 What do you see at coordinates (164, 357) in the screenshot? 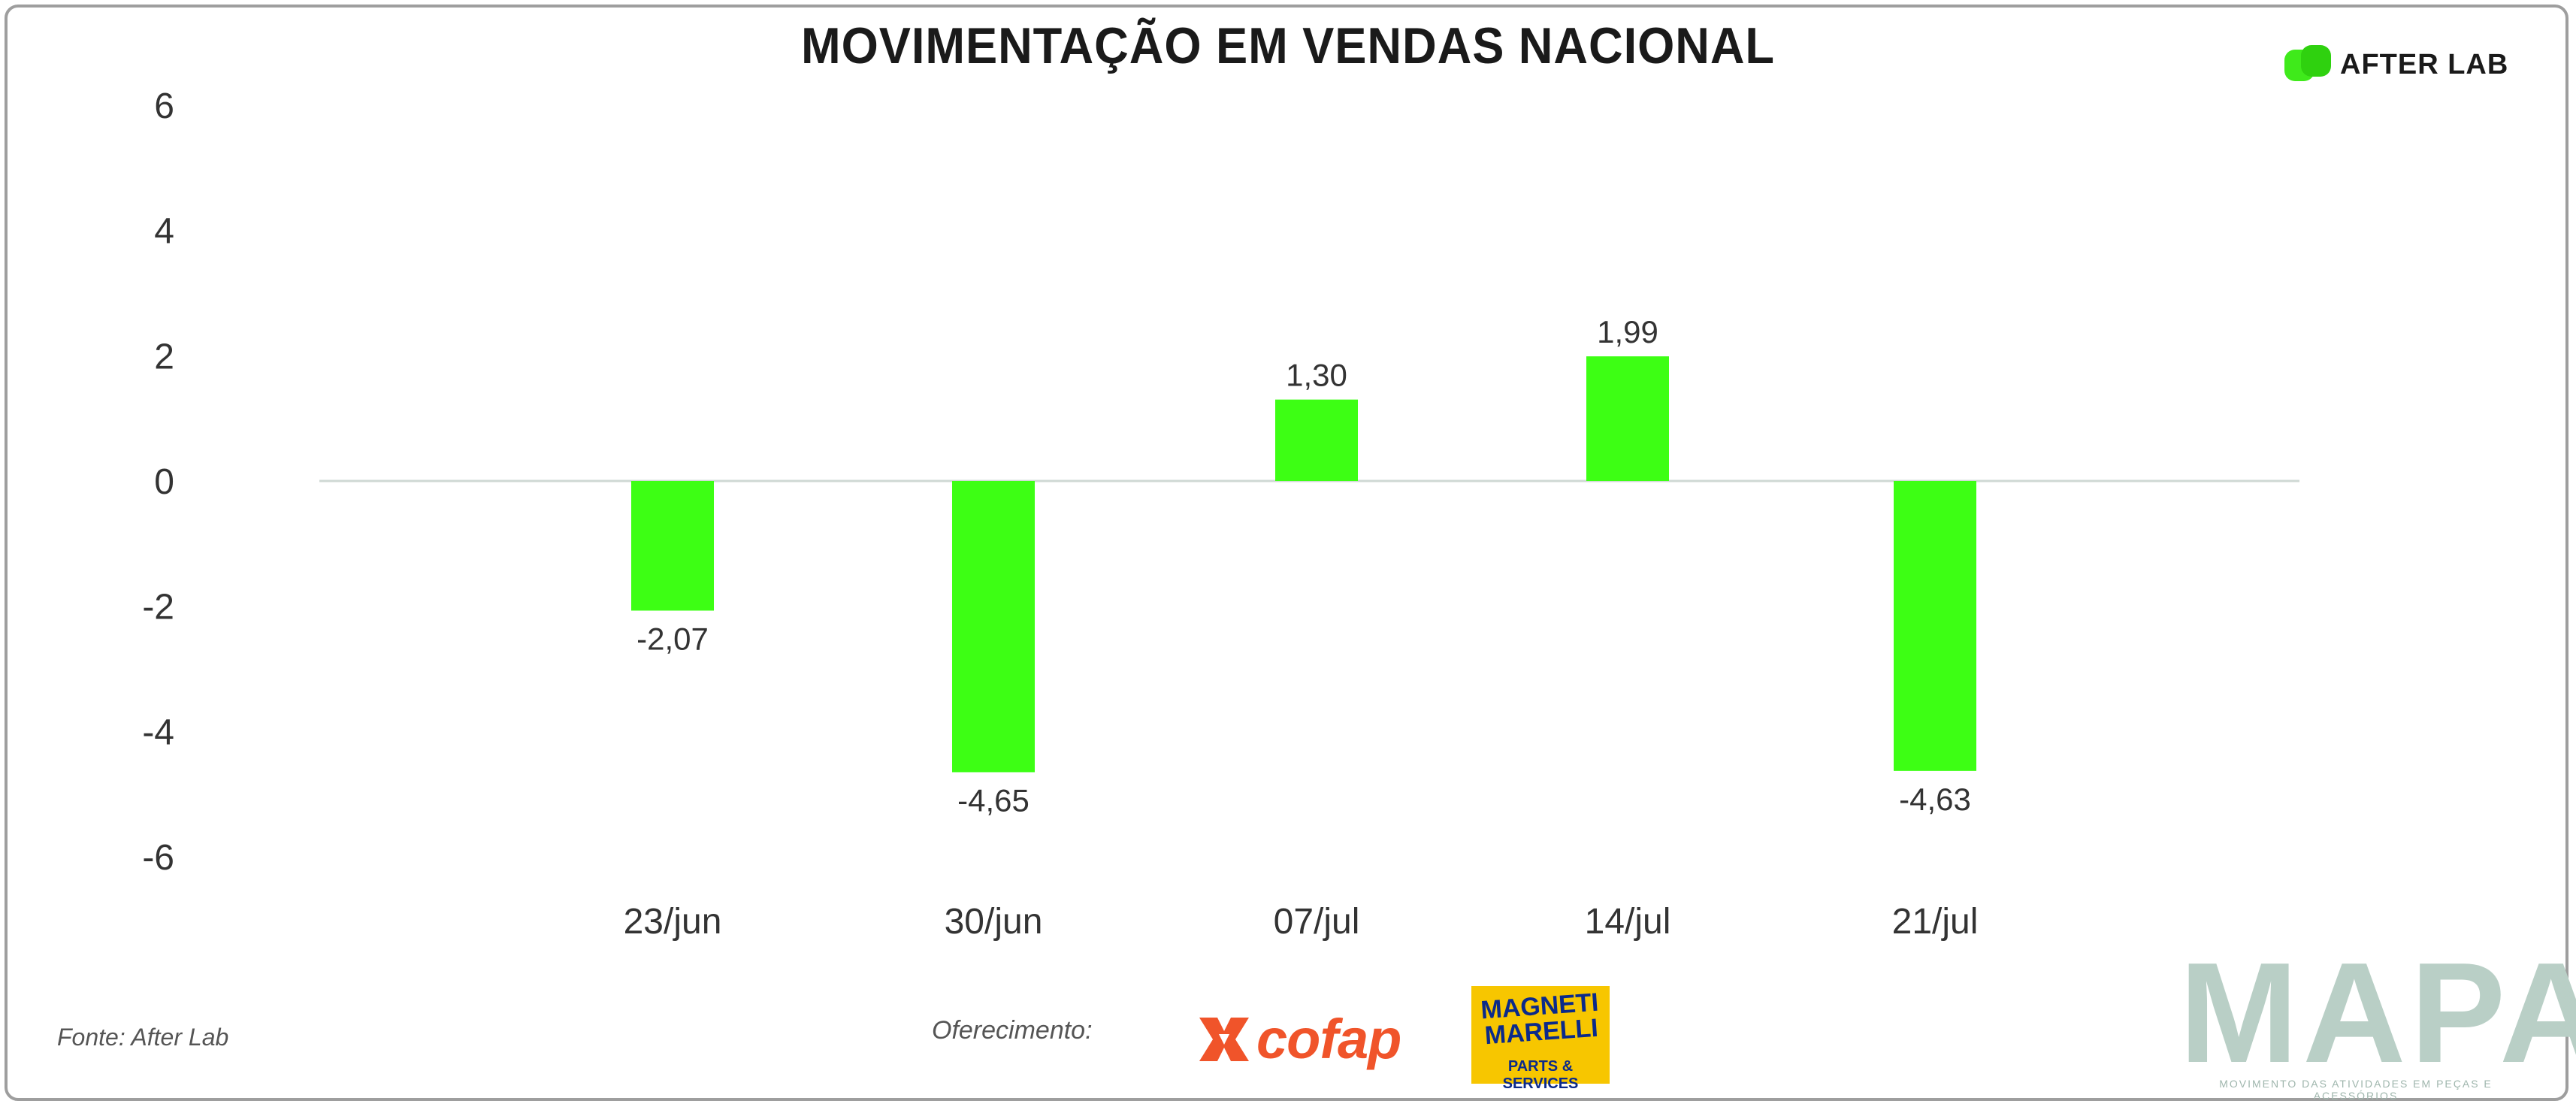
I see `y-tick-label: 2` at bounding box center [164, 357].